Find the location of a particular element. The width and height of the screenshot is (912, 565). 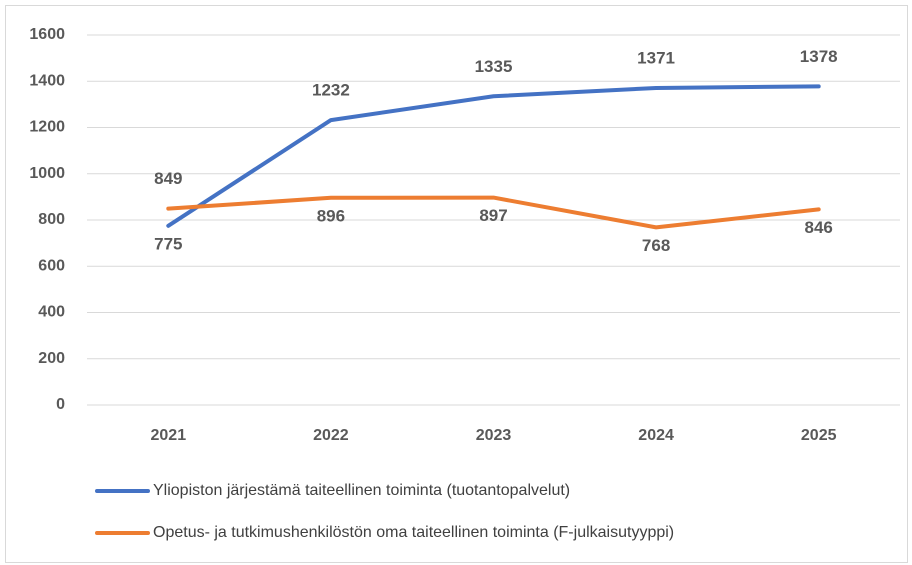

data-label: 1371 is located at coordinates (656, 57).